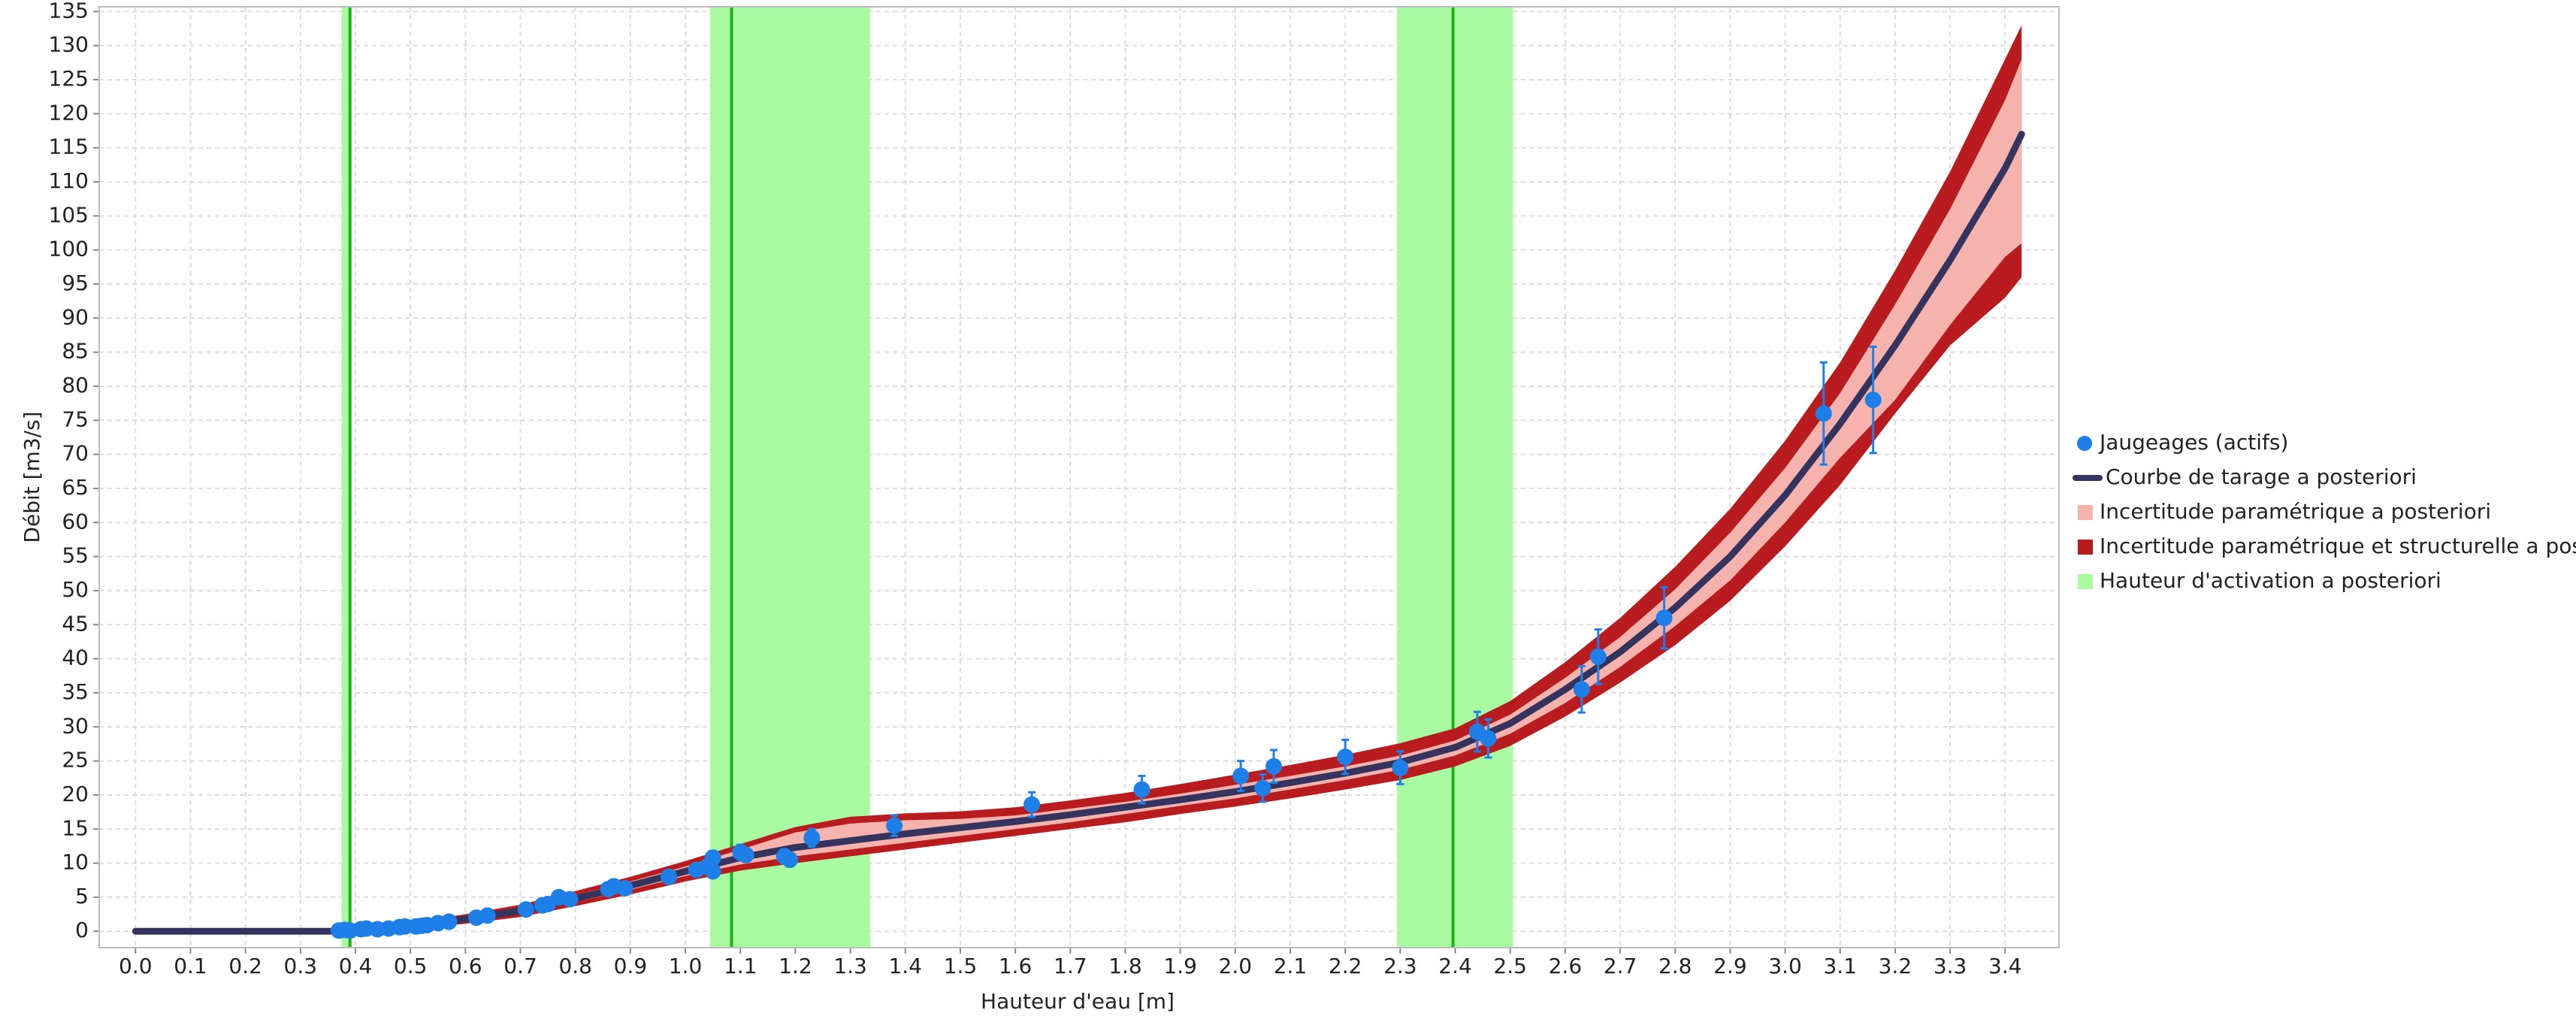 This screenshot has width=2576, height=1022. Describe the element at coordinates (1016, 966) in the screenshot. I see `x-tick-label: 1.6` at that location.